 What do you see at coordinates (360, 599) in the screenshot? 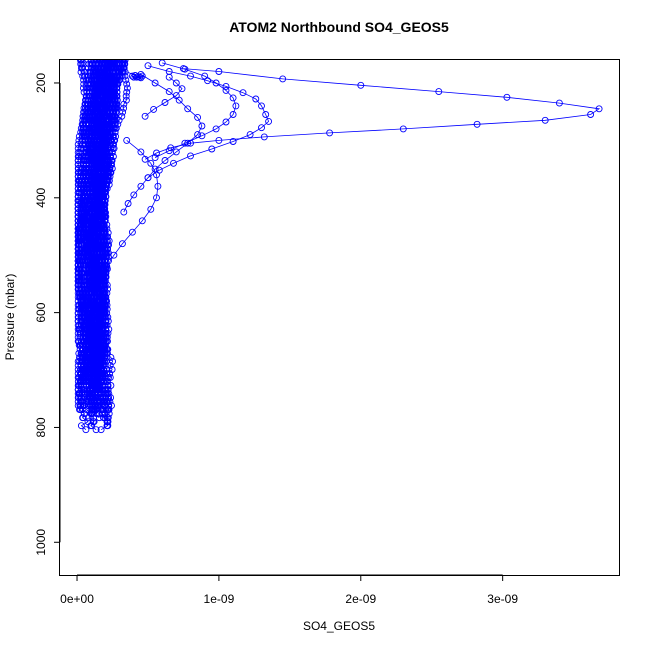
I see `x-tick-label: 2e-09` at bounding box center [360, 599].